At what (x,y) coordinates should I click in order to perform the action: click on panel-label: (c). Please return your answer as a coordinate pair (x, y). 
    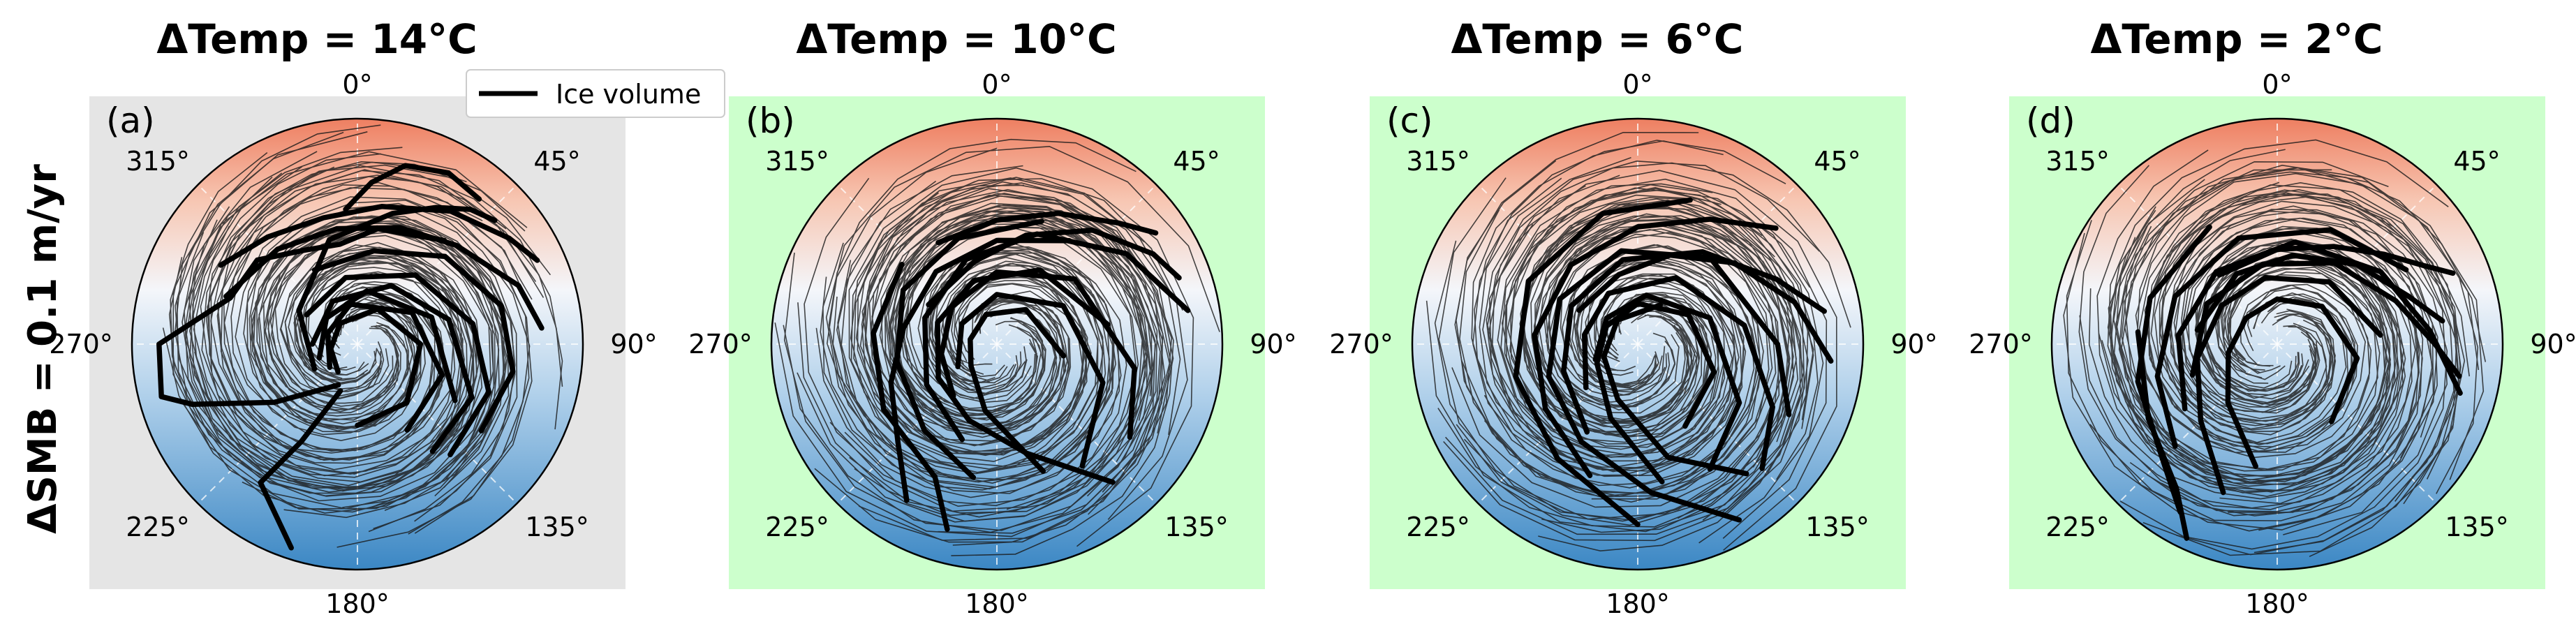
    Looking at the image, I should click on (1409, 121).